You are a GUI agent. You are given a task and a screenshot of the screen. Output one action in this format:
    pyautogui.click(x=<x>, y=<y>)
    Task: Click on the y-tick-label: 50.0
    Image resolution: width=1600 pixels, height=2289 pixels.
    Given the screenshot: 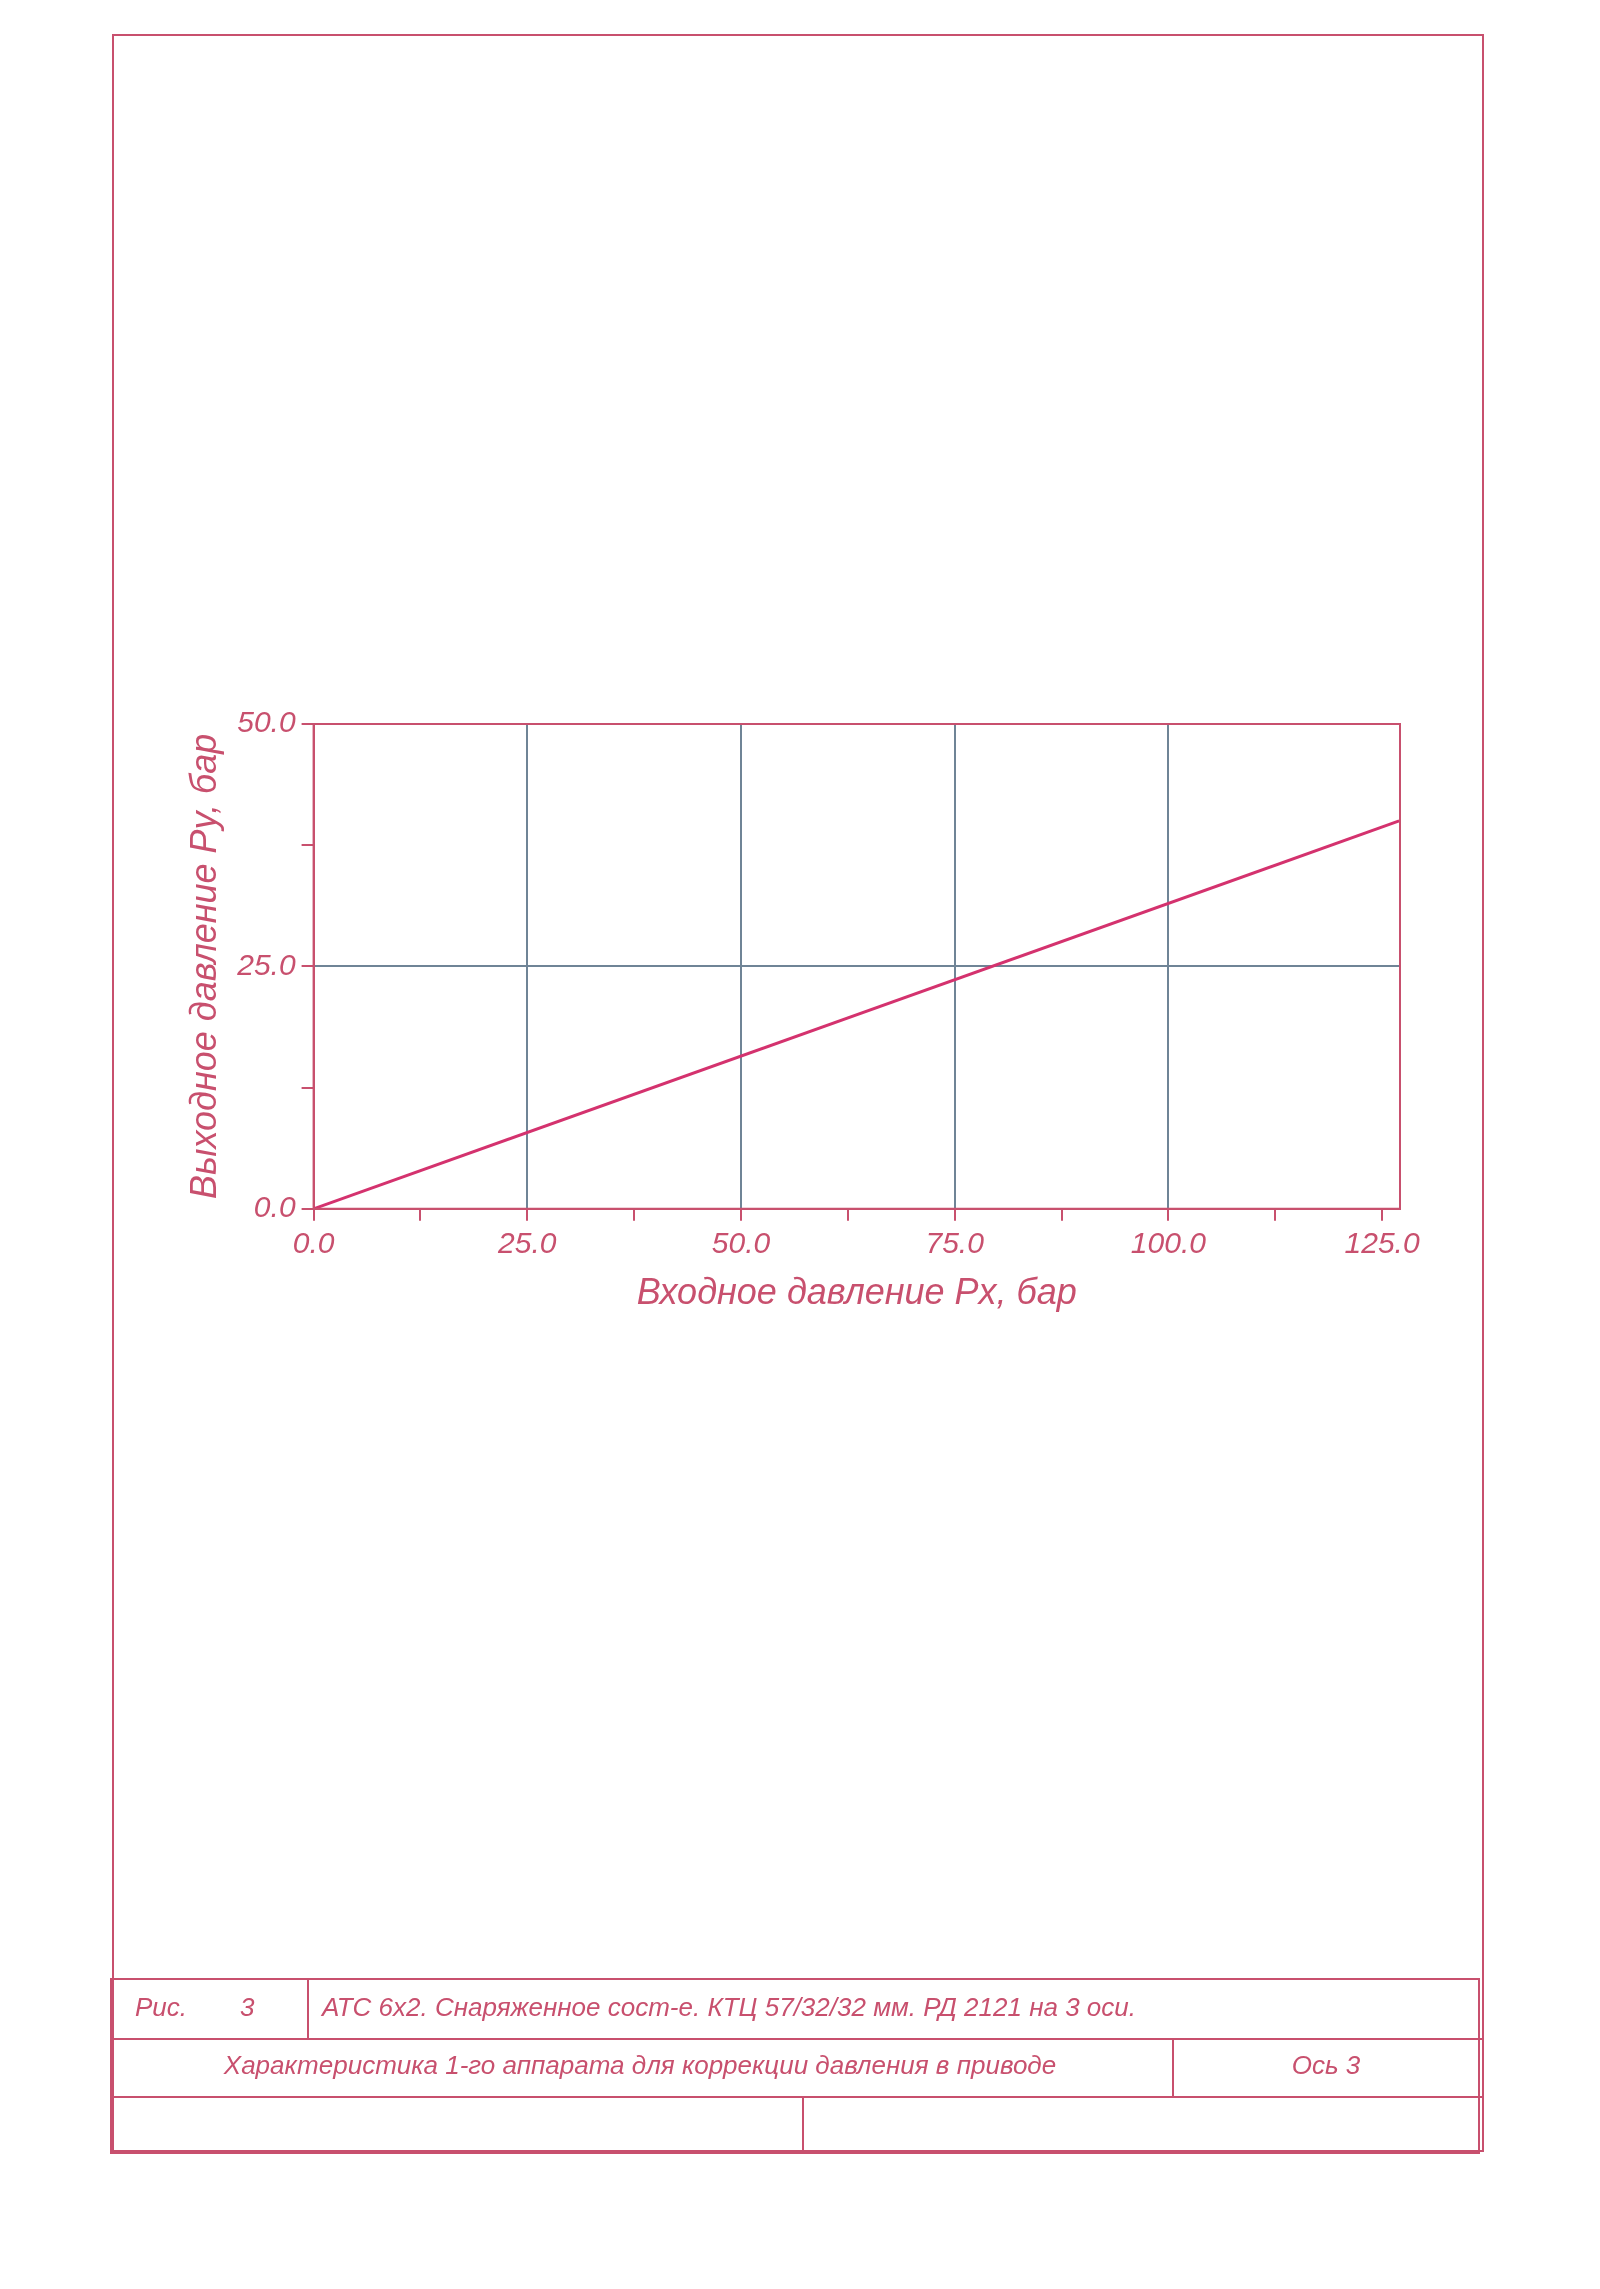 What is the action you would take?
    pyautogui.click(x=266, y=722)
    